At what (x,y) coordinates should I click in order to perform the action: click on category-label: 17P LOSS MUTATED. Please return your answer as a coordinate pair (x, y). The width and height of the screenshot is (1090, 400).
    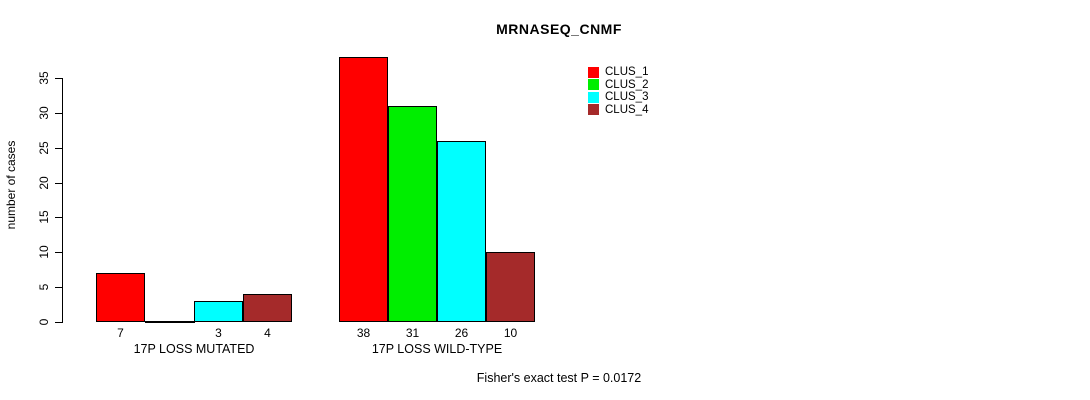
    Looking at the image, I should click on (194, 349).